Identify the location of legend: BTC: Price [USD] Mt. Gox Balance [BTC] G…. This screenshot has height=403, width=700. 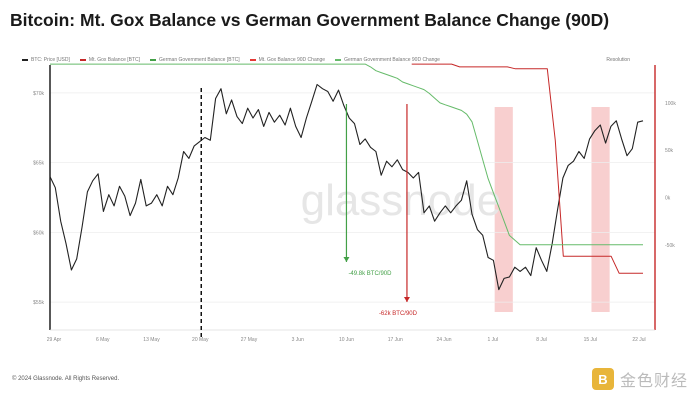
(231, 60).